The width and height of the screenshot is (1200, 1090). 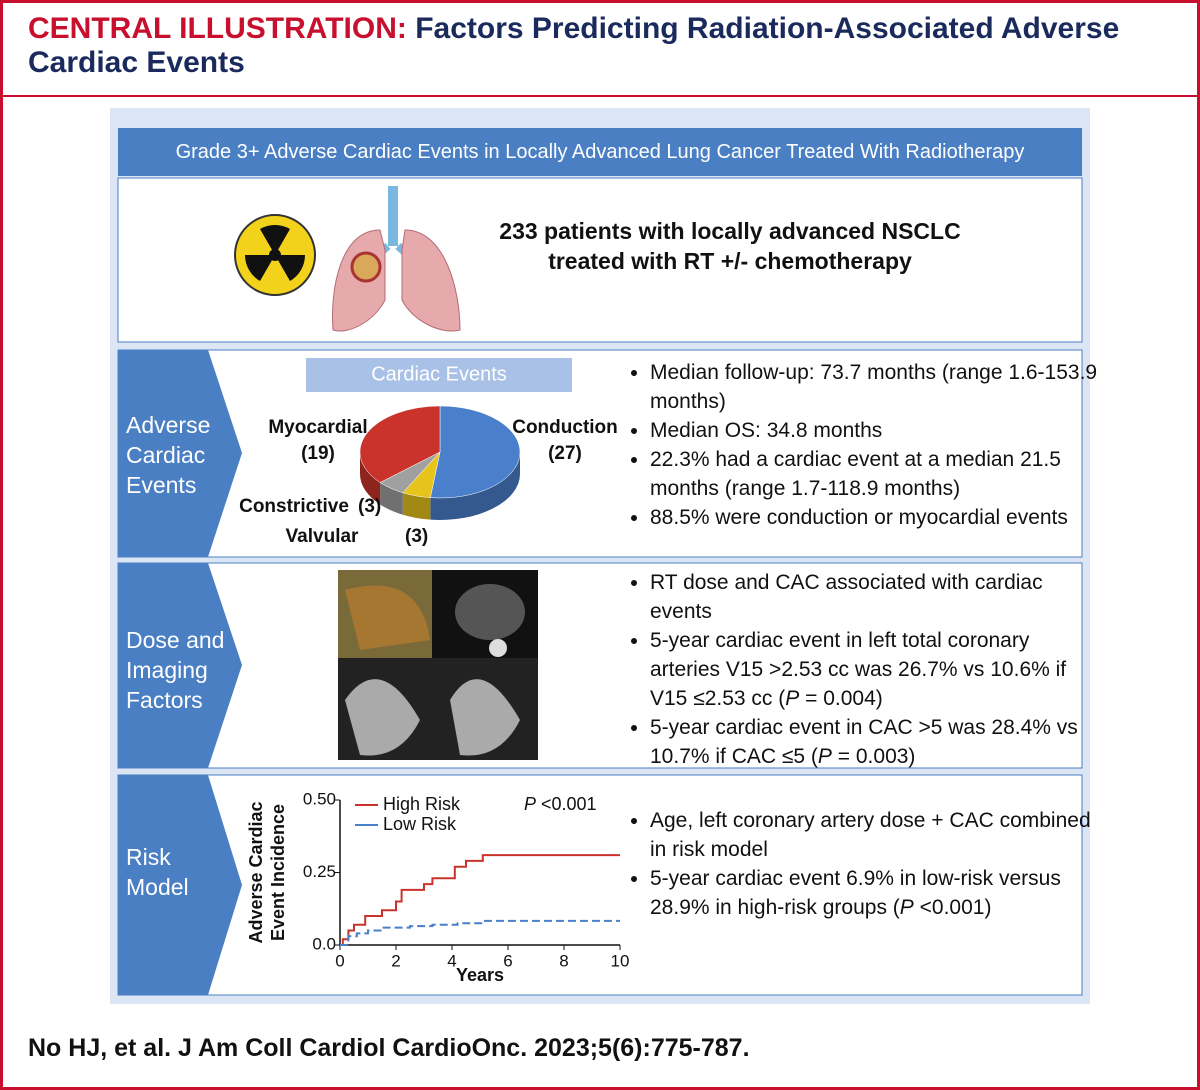 What do you see at coordinates (565, 427) in the screenshot?
I see `pie-label: Conduction` at bounding box center [565, 427].